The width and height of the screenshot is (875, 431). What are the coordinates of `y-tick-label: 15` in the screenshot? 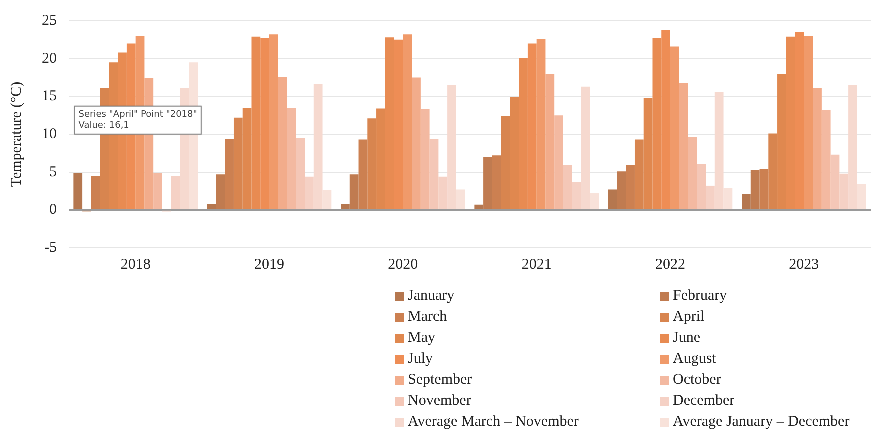 It's located at (49, 96).